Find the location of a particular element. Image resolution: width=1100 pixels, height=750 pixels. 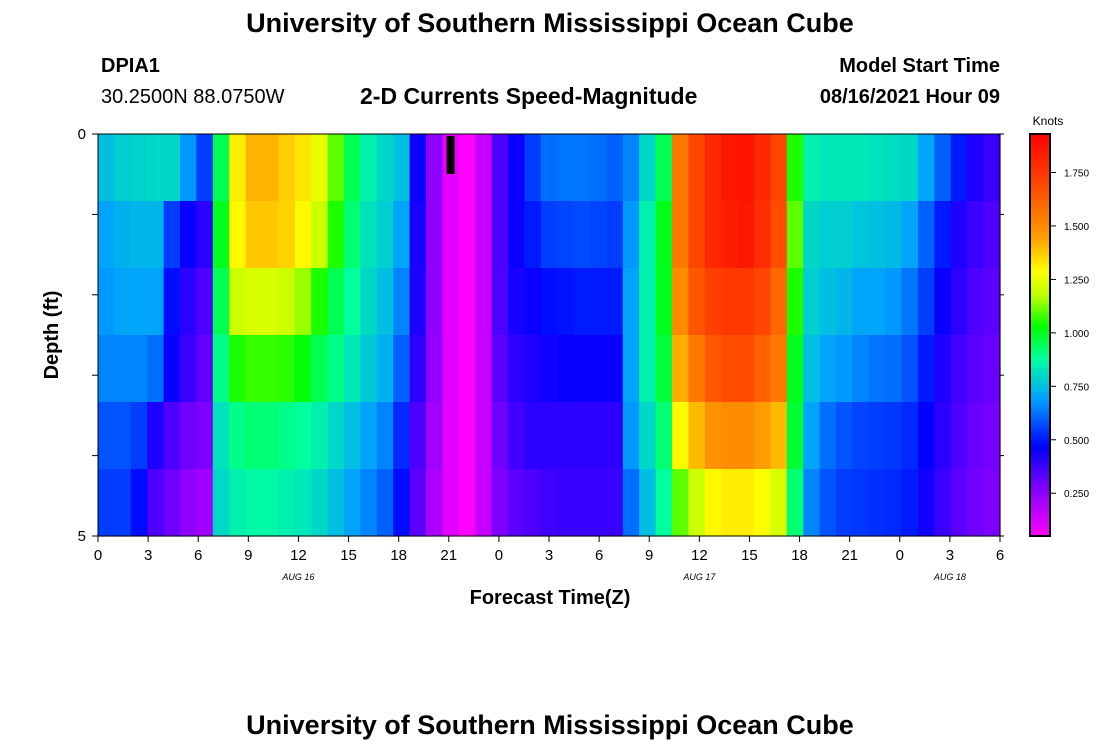

y-tick-label: 5 is located at coordinates (82, 536).